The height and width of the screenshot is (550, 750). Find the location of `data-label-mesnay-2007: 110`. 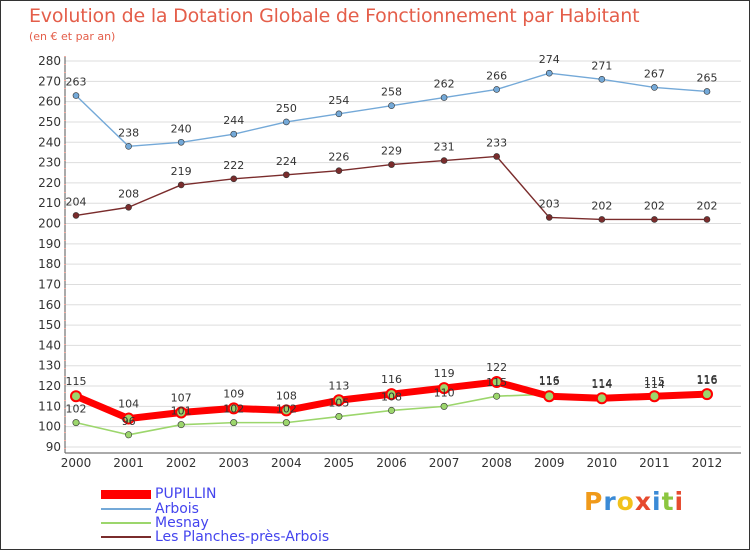

data-label-mesnay-2007: 110 is located at coordinates (444, 392).